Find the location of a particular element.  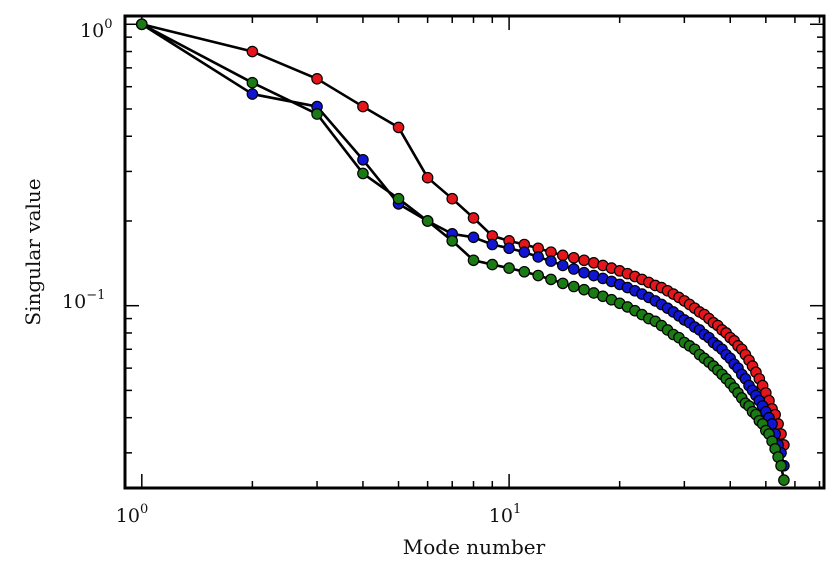

y-axis-label: Singular value is located at coordinates (33, 251).